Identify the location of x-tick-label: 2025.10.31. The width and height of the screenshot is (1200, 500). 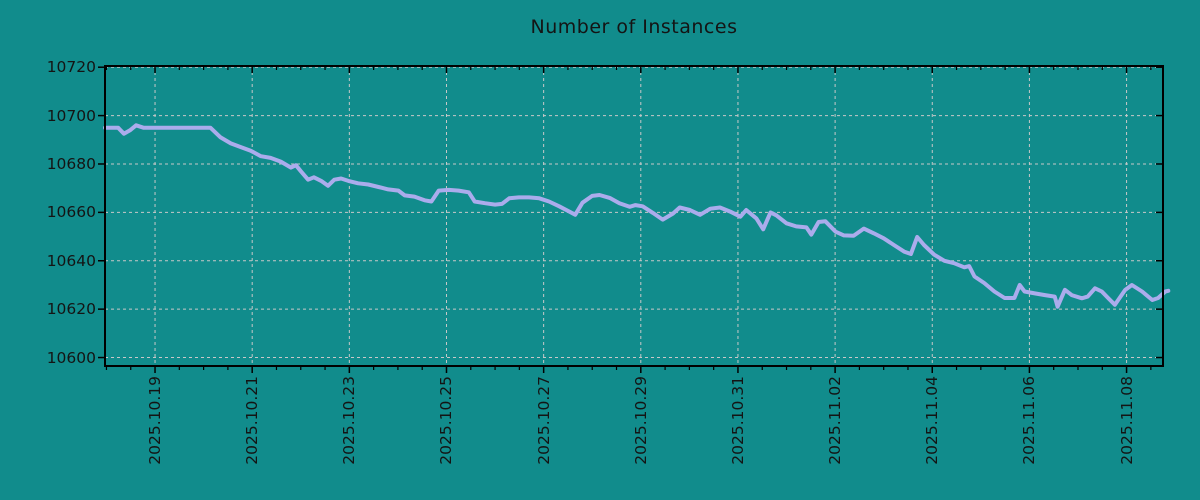
(737, 420).